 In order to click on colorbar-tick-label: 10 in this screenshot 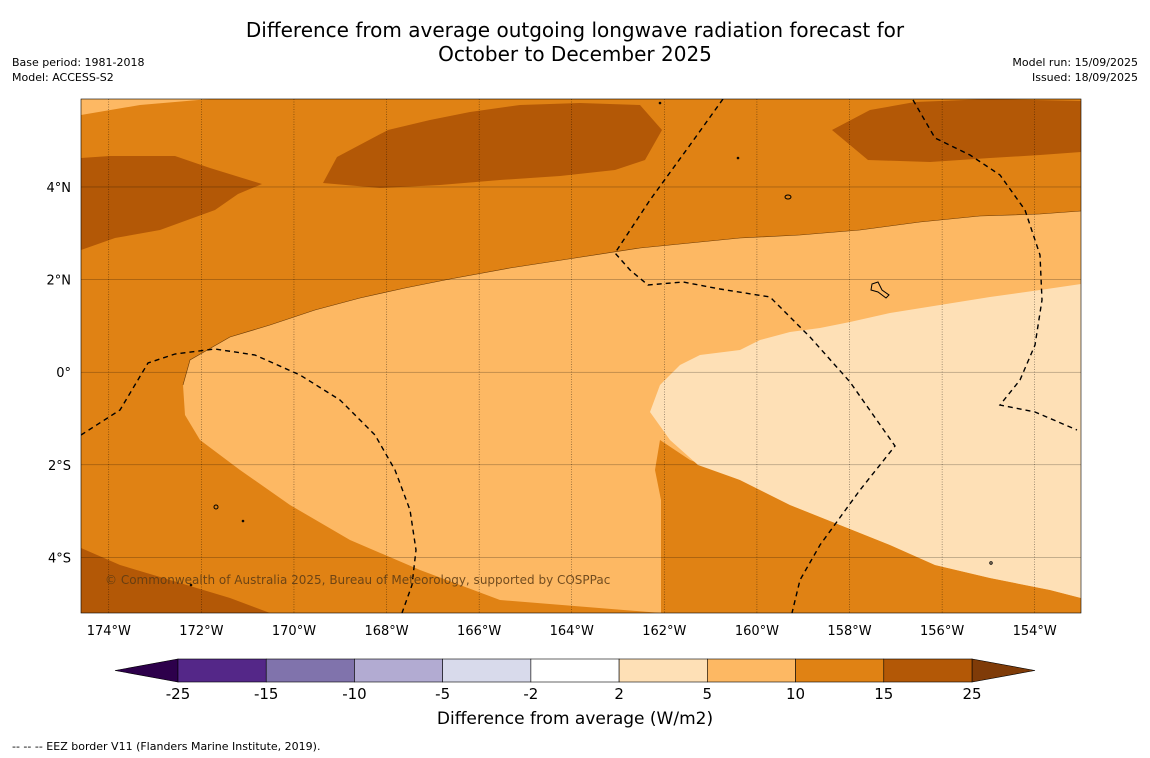, I will do `click(795, 694)`.